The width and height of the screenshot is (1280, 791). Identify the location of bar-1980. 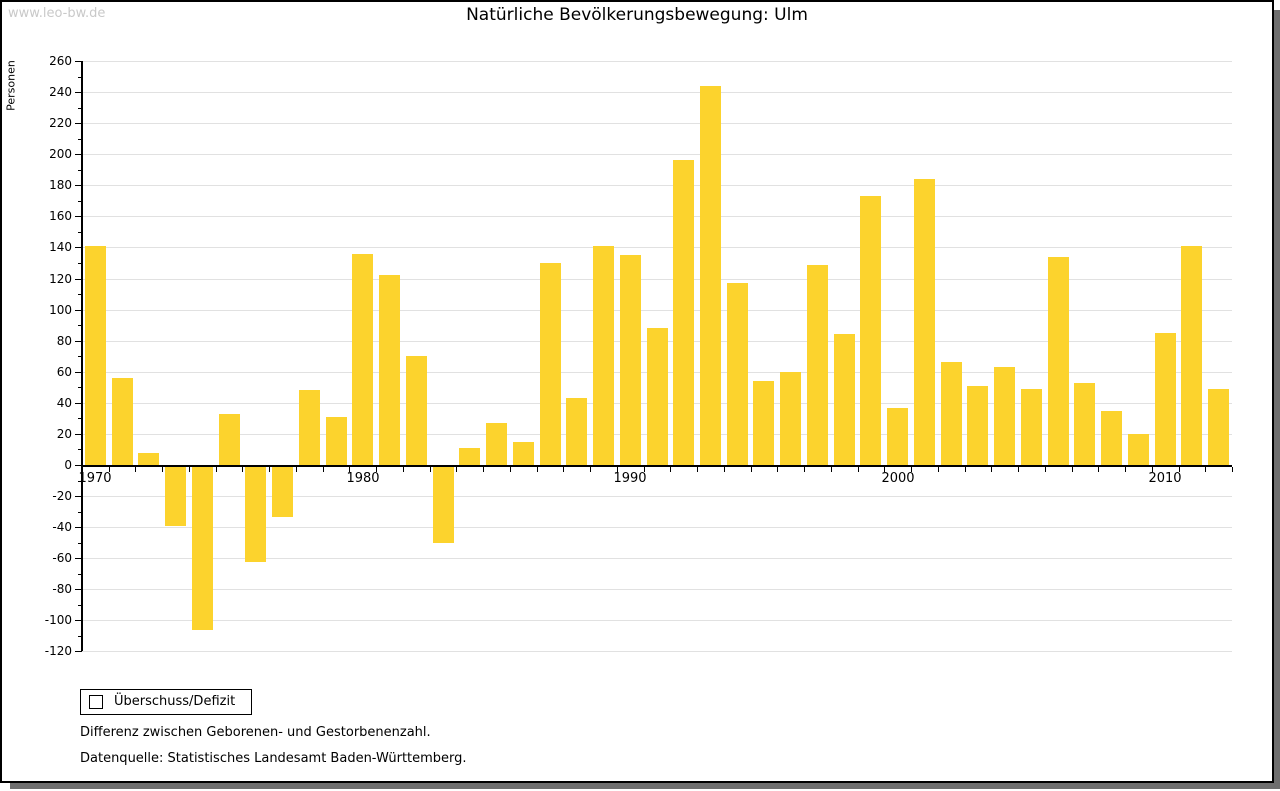
(362, 359).